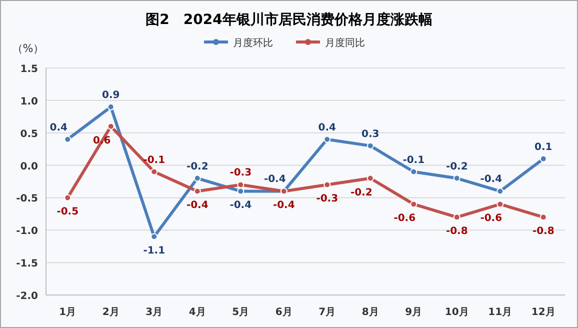  I want to click on x-tick-label: 6月, so click(283, 312).